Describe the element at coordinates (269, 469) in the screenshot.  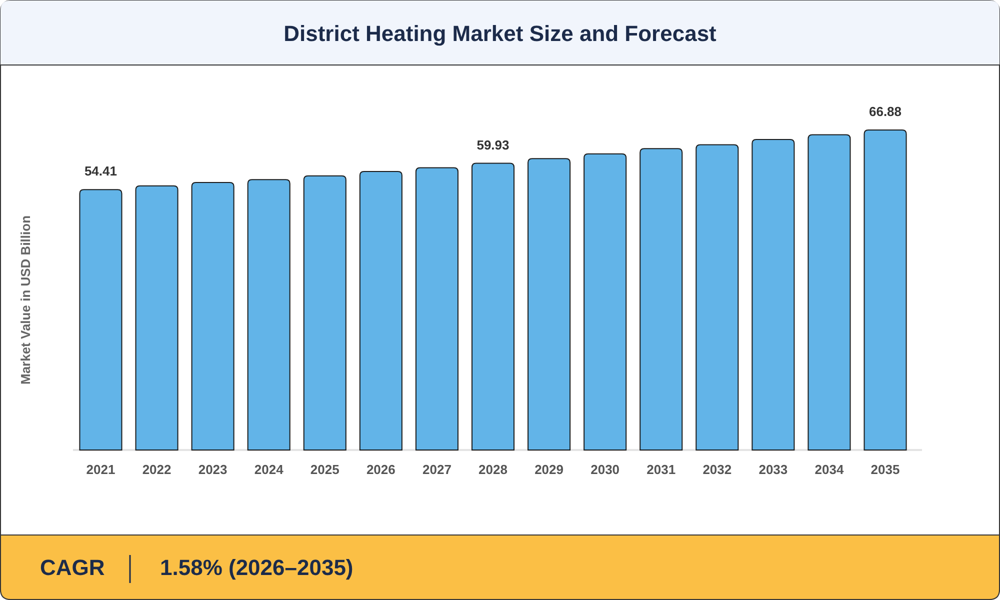
I see `x-tick-label: 2024` at that location.